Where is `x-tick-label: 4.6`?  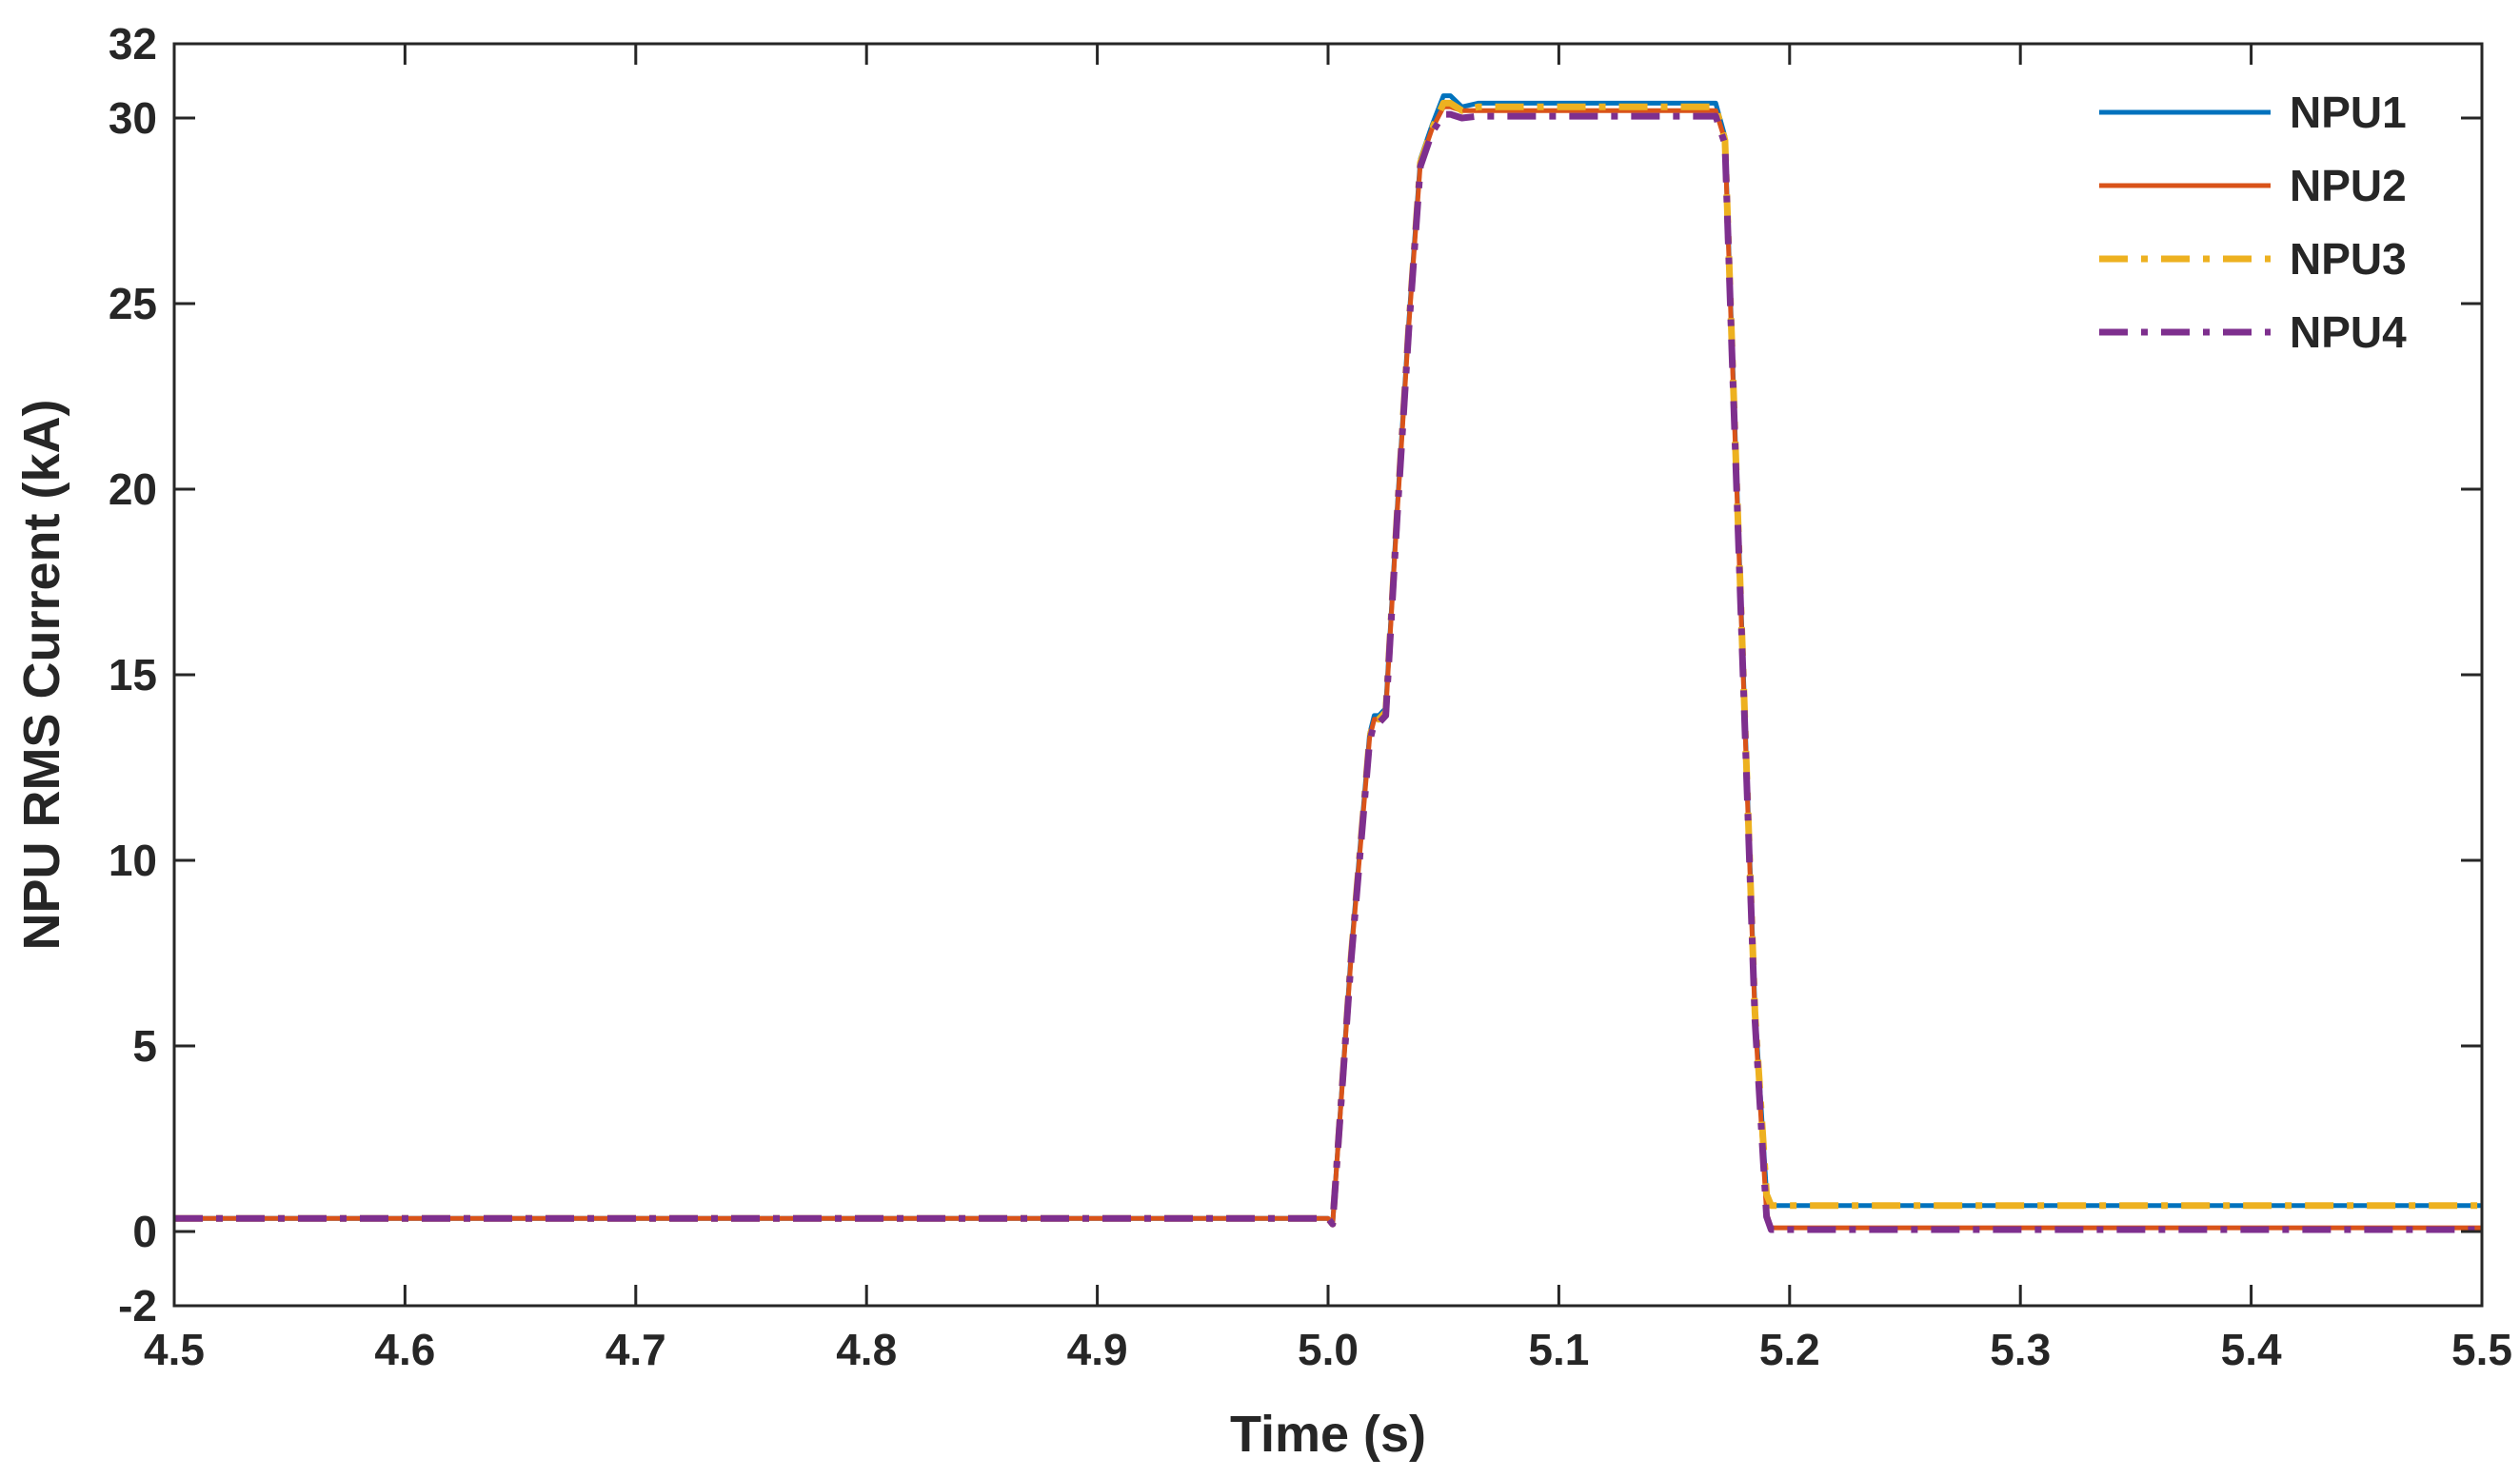 x-tick-label: 4.6 is located at coordinates (404, 1350).